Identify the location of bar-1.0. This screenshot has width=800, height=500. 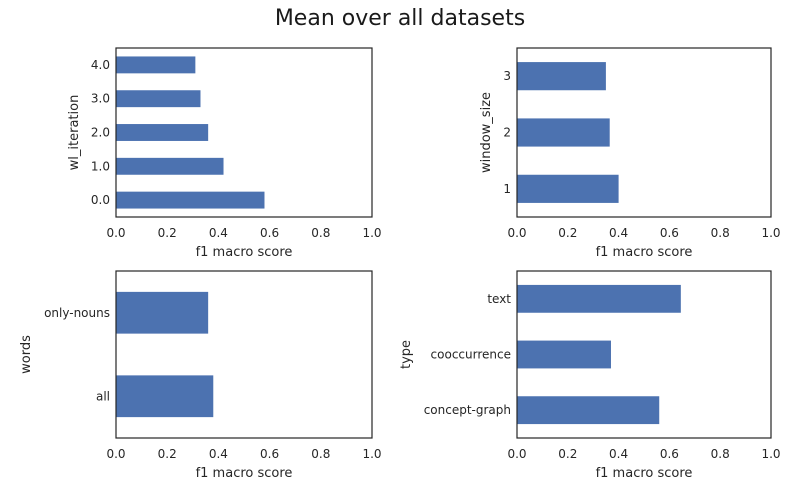
(170, 166).